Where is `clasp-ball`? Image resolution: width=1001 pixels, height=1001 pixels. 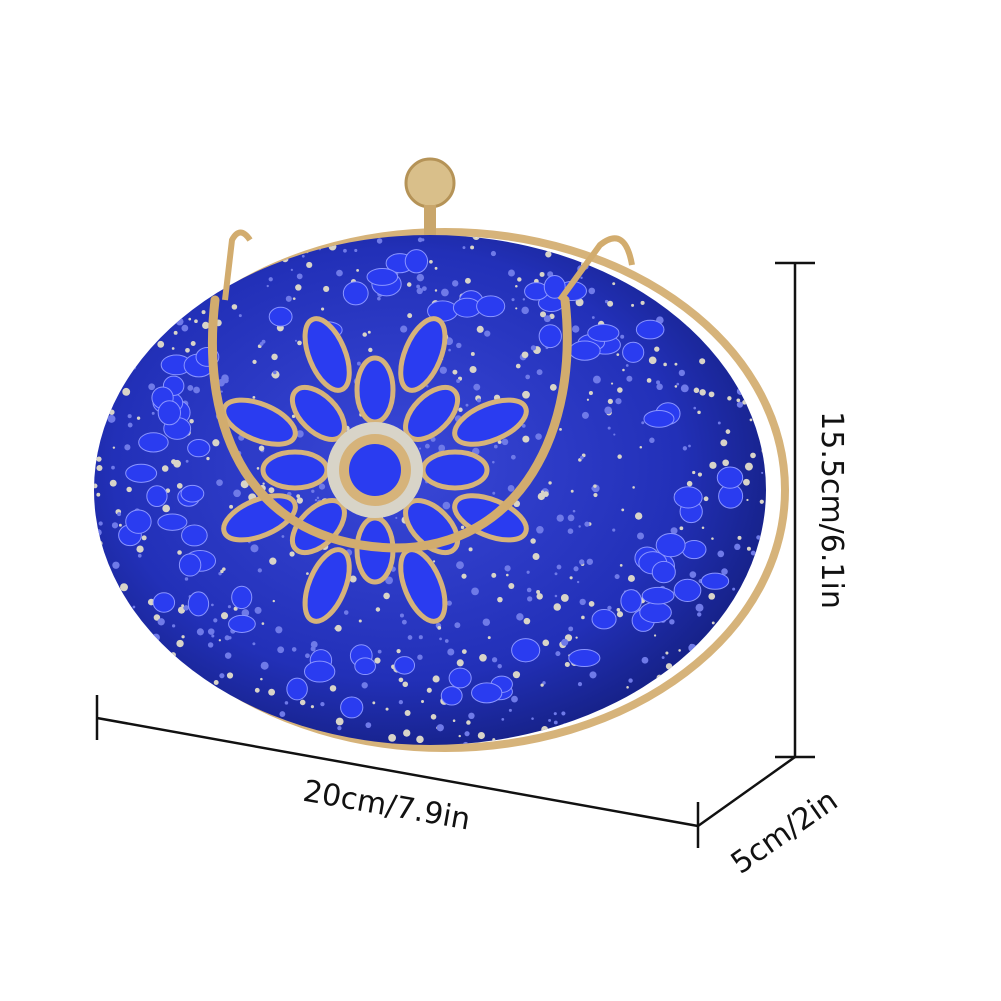
clasp-ball is located at coordinates (430, 183).